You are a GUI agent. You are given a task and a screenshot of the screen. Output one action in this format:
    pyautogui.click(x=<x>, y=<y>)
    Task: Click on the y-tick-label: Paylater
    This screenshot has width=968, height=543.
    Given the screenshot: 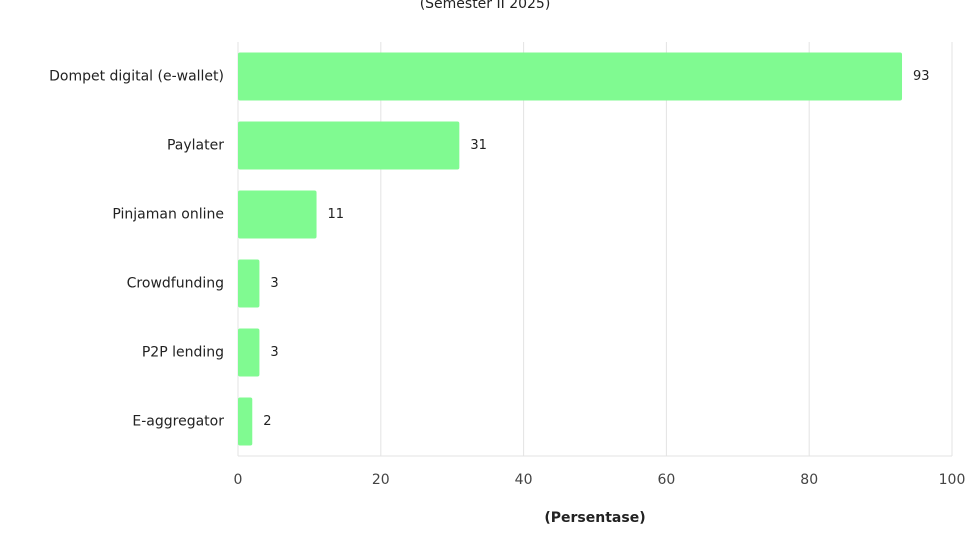 What is the action you would take?
    pyautogui.click(x=195, y=146)
    